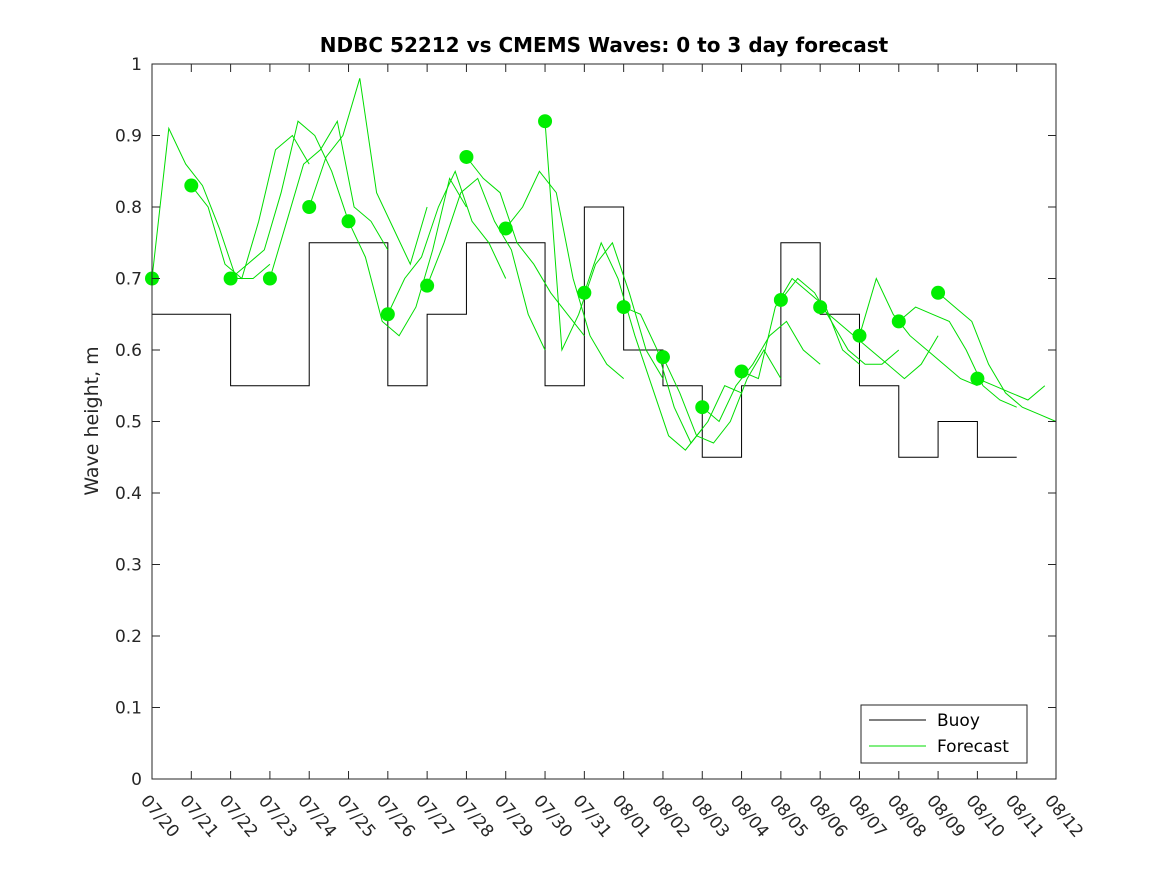 Image resolution: width=1167 pixels, height=875 pixels. What do you see at coordinates (136, 780) in the screenshot?
I see `y-tick-label: 0` at bounding box center [136, 780].